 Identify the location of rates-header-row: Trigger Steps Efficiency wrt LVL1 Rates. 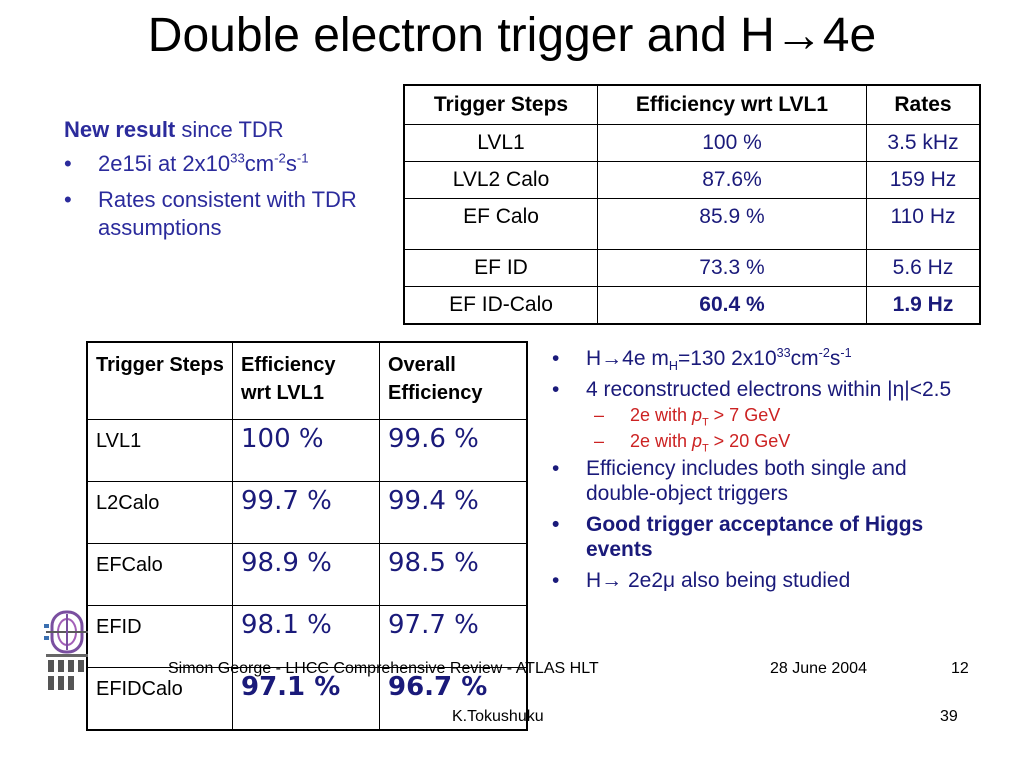
(692, 104).